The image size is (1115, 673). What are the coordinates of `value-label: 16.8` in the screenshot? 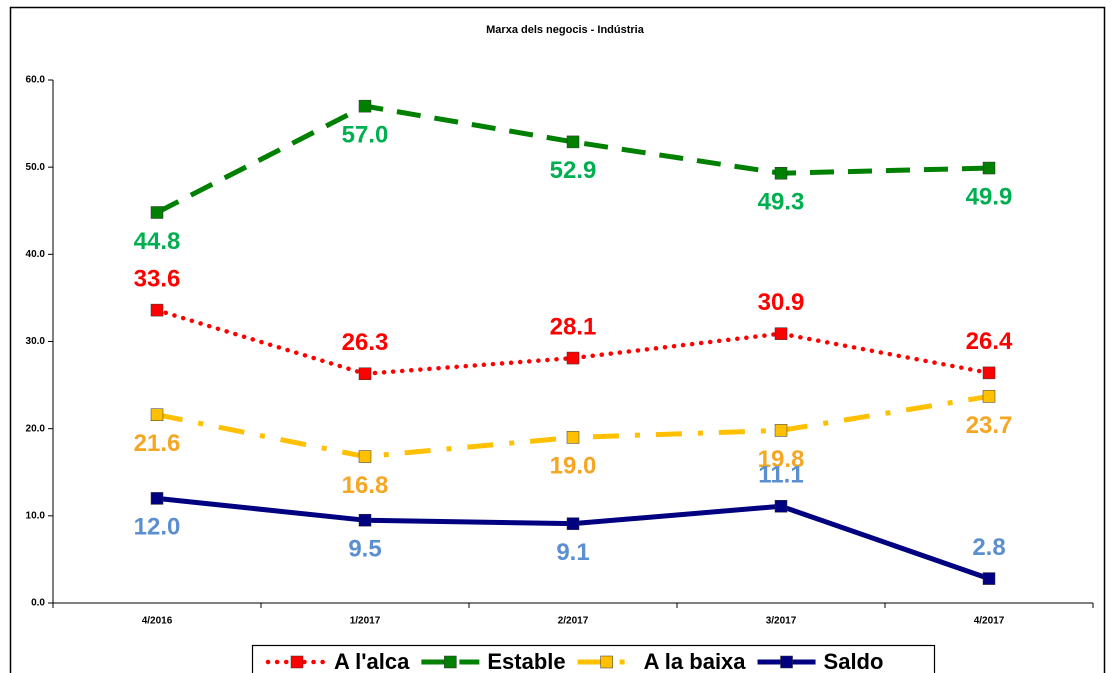 It's located at (365, 485).